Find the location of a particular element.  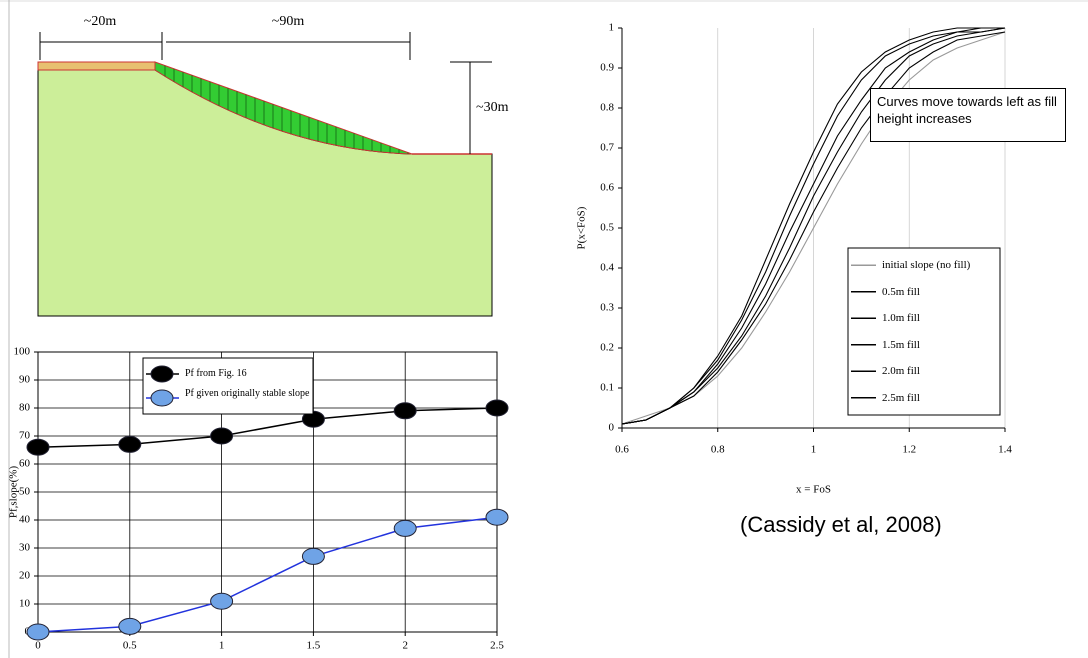

y-tick-label: 10 is located at coordinates (25, 604).